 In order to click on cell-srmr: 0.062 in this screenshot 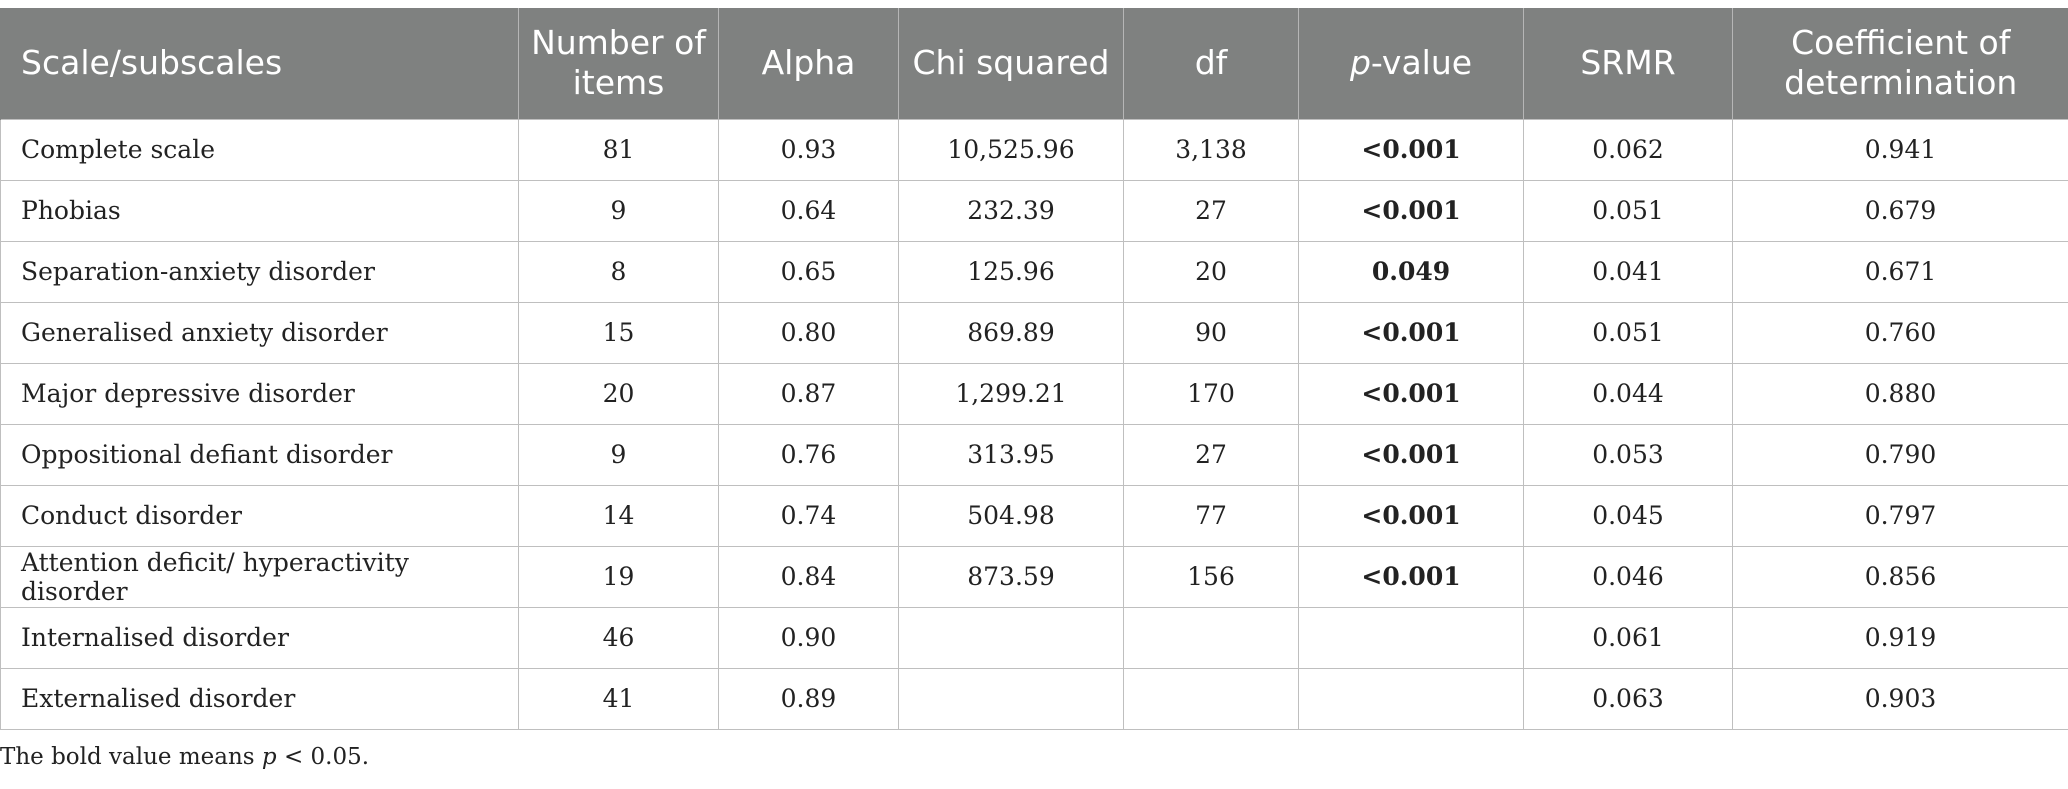, I will do `click(1628, 149)`.